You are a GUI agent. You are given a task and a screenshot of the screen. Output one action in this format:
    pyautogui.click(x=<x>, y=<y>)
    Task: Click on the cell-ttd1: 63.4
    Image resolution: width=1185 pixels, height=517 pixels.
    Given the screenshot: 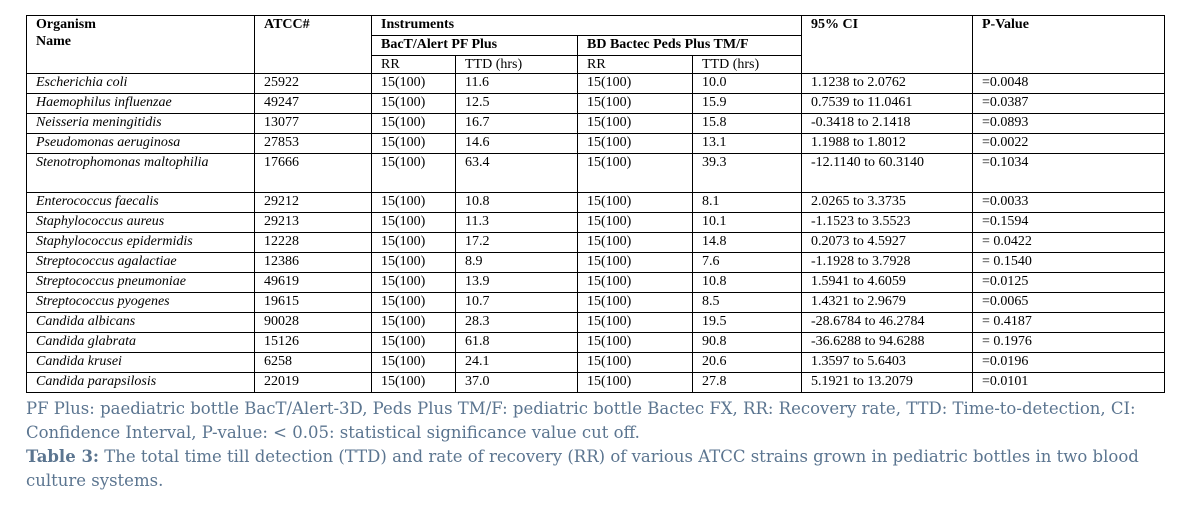 What is the action you would take?
    pyautogui.click(x=516, y=173)
    